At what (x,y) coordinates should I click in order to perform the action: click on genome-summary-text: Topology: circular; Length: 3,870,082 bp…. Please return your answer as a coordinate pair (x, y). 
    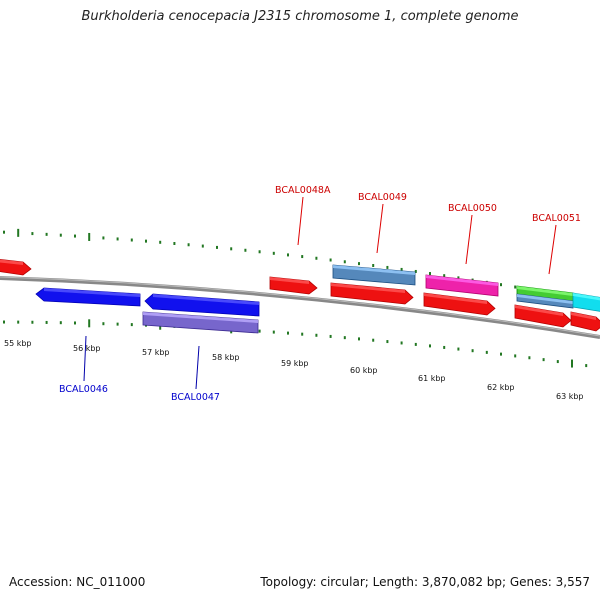
    Looking at the image, I should click on (425, 582).